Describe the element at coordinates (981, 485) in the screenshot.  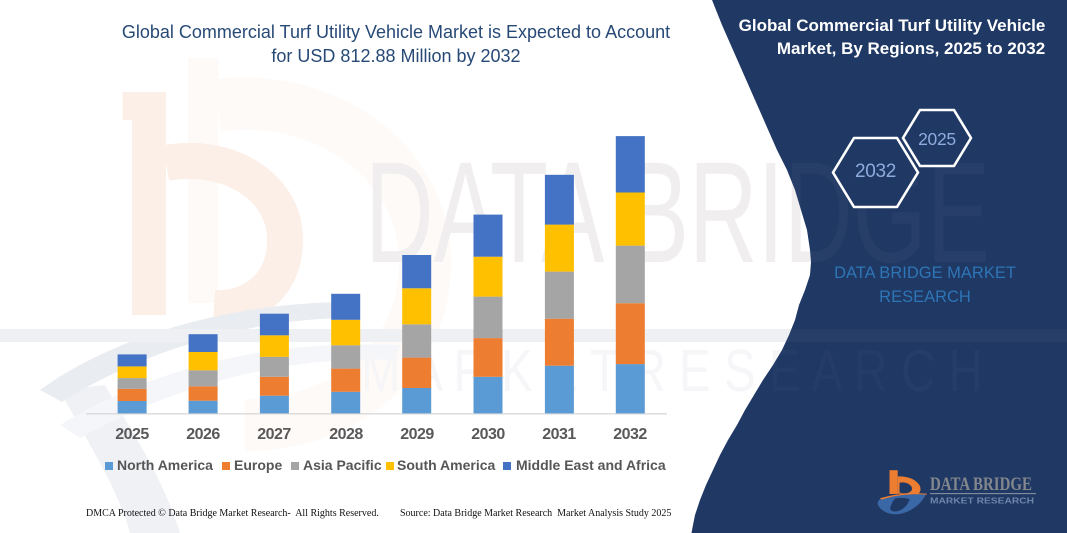
I see `svg-text: DATA BRIDGE` at that location.